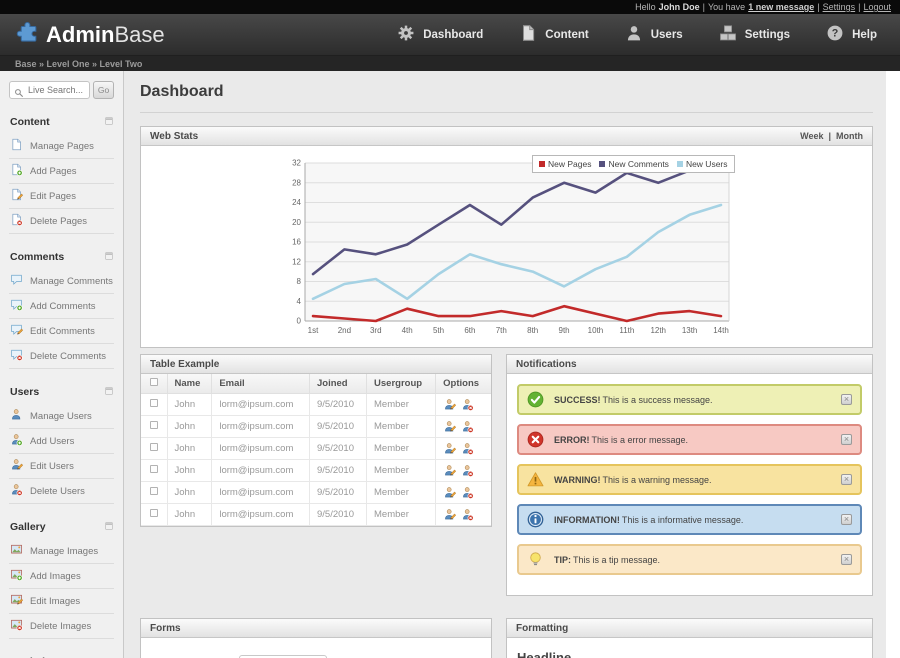 The height and width of the screenshot is (658, 900). What do you see at coordinates (90, 35) in the screenshot?
I see `logo: AdminBase` at bounding box center [90, 35].